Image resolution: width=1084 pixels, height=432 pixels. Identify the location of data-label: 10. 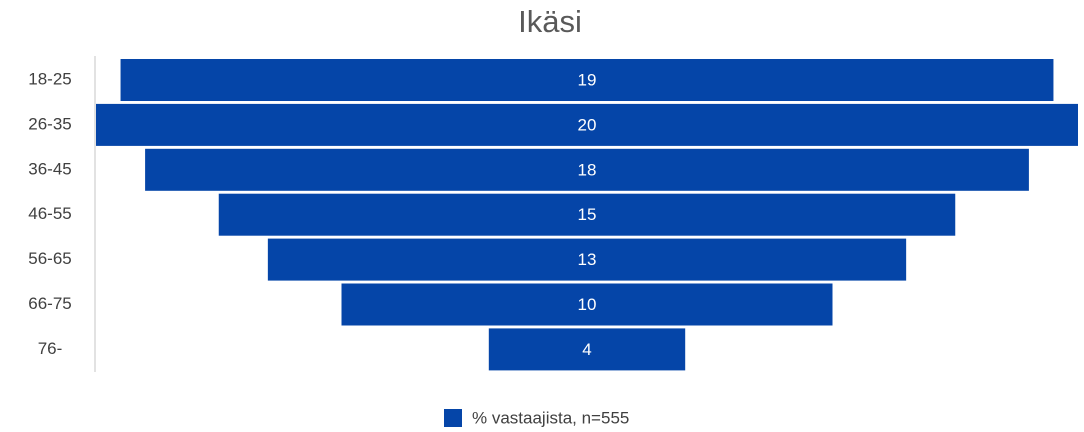
(587, 304).